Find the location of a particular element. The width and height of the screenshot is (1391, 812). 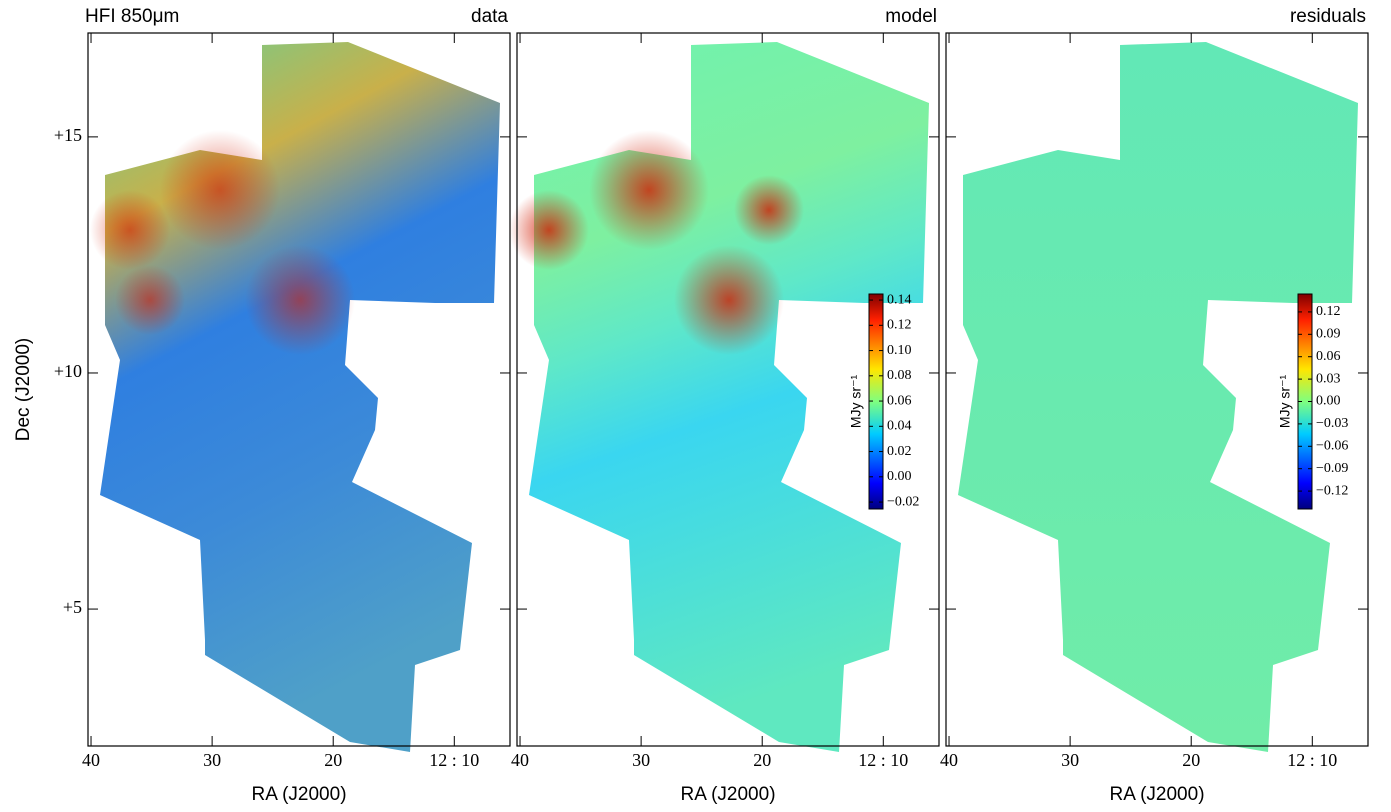

y-axis-label: Dec (J2000) is located at coordinates (23, 390).